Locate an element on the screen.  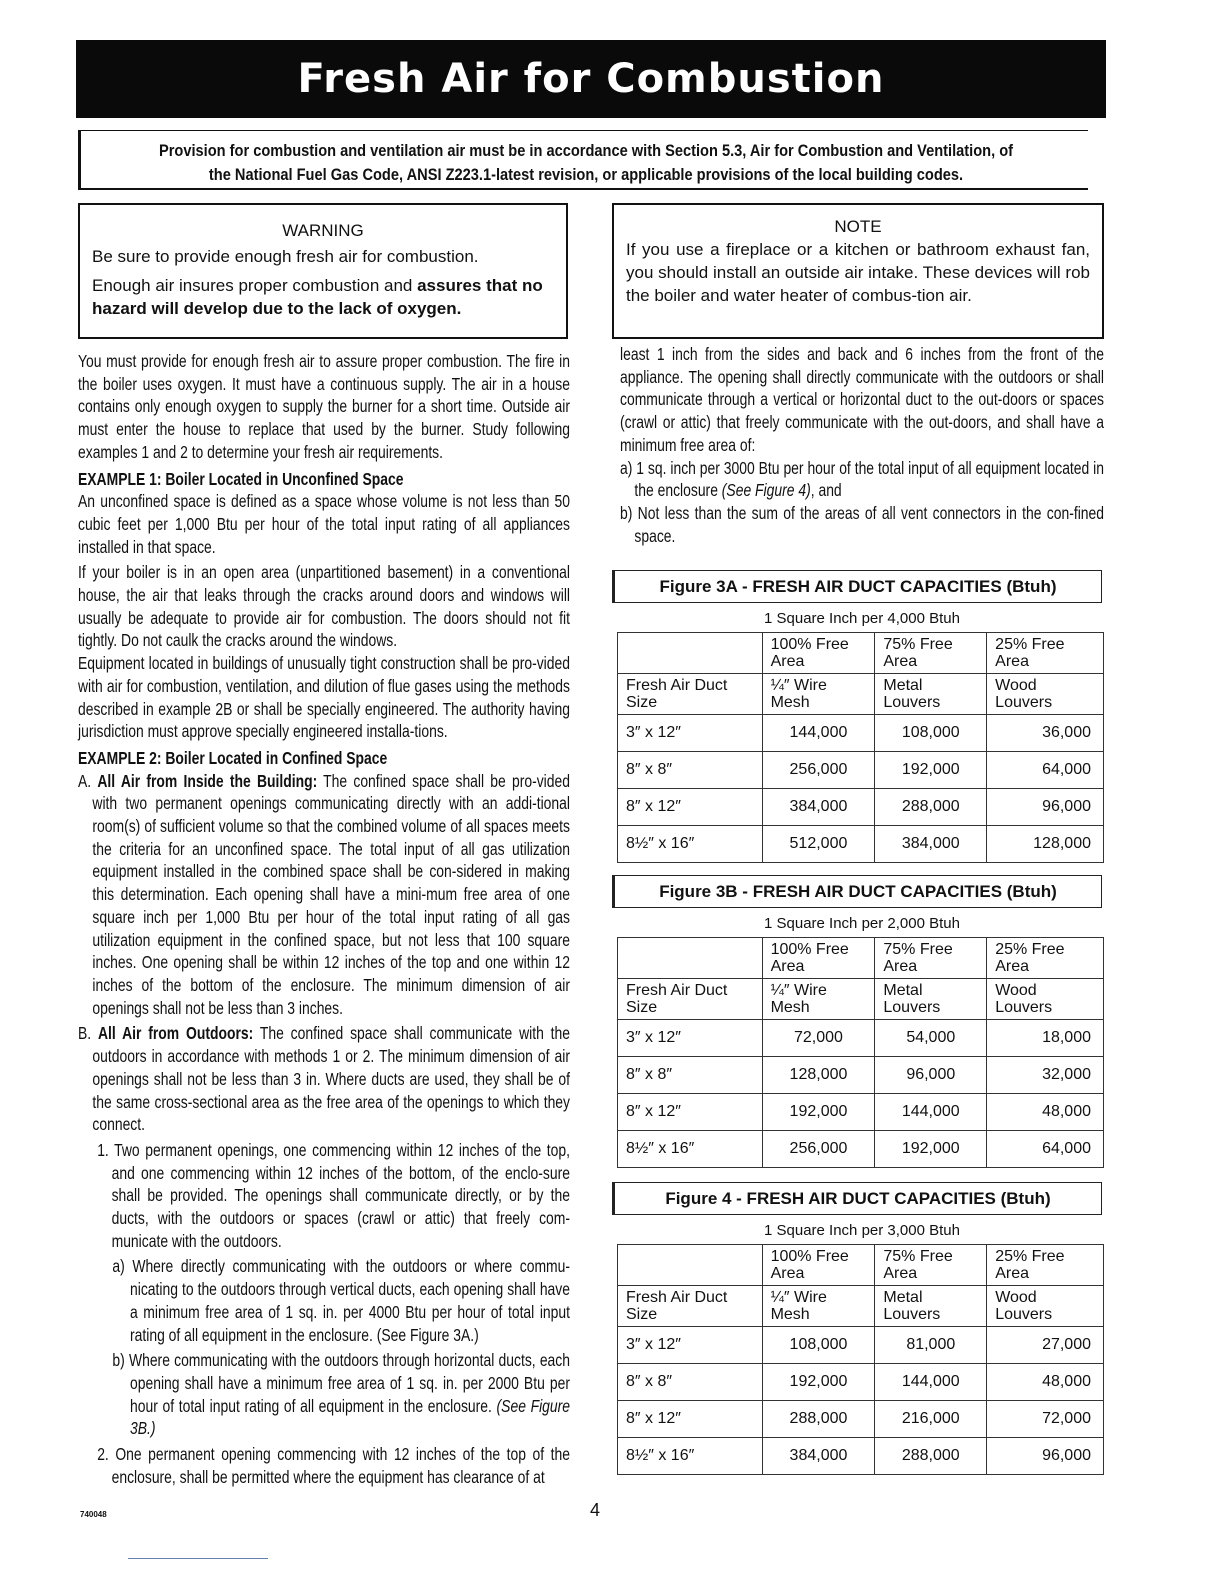
table-cell: 48,000 is located at coordinates (1045, 1112).